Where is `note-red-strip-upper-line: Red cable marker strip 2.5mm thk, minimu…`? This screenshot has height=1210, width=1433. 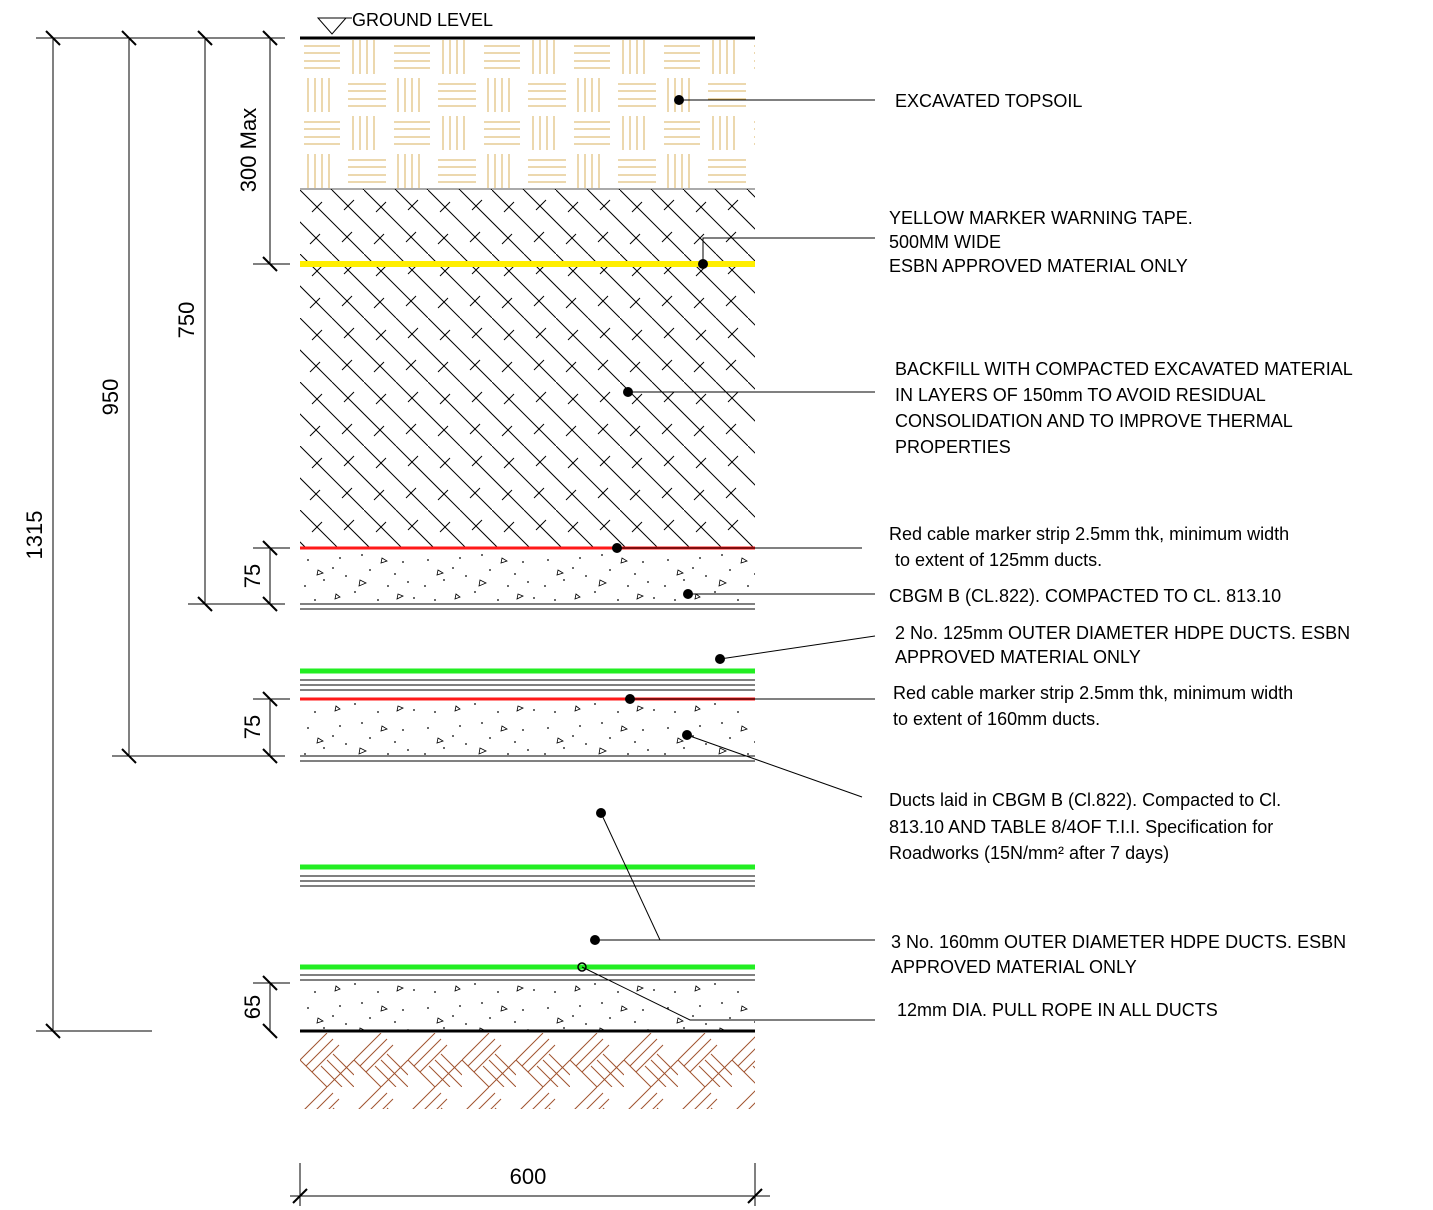
note-red-strip-upper-line: Red cable marker strip 2.5mm thk, minimu… is located at coordinates (1089, 534).